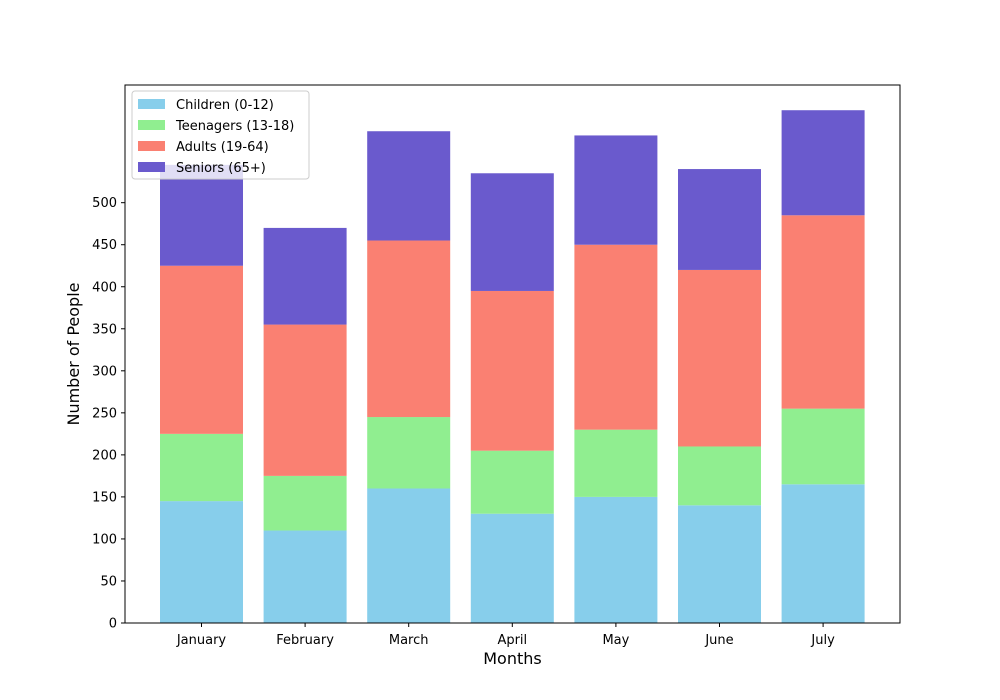 The height and width of the screenshot is (700, 1000). What do you see at coordinates (221, 168) in the screenshot?
I see `legend-label: Seniors (65+)` at bounding box center [221, 168].